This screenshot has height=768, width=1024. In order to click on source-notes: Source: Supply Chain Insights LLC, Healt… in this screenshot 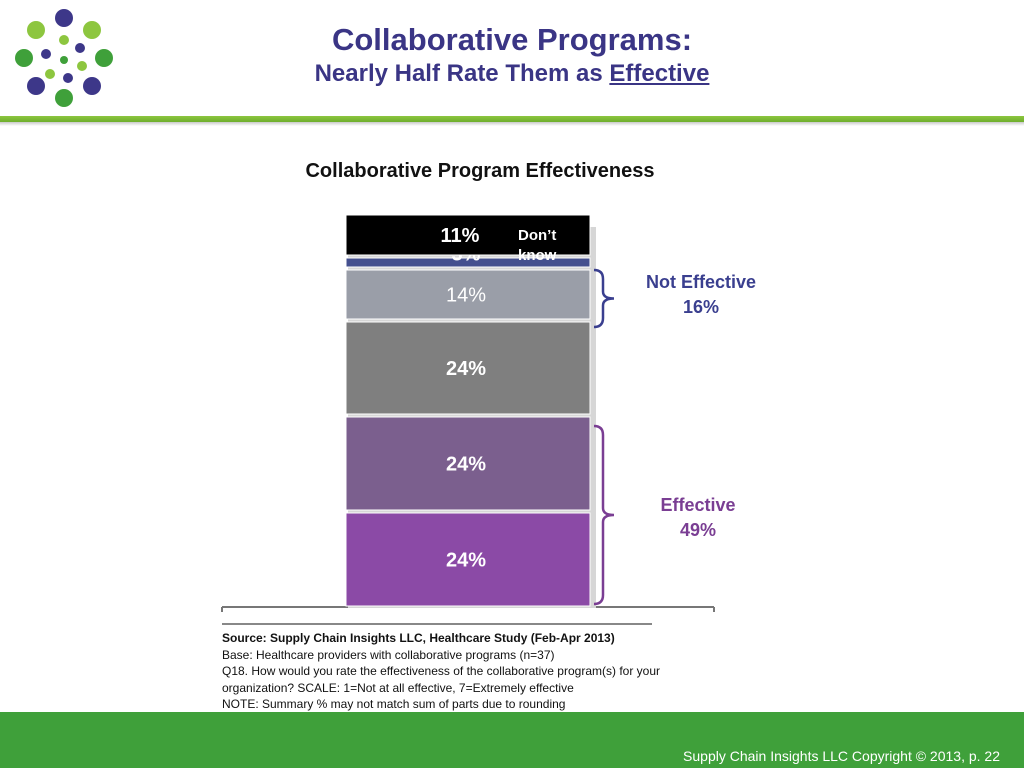, I will do `click(482, 671)`.